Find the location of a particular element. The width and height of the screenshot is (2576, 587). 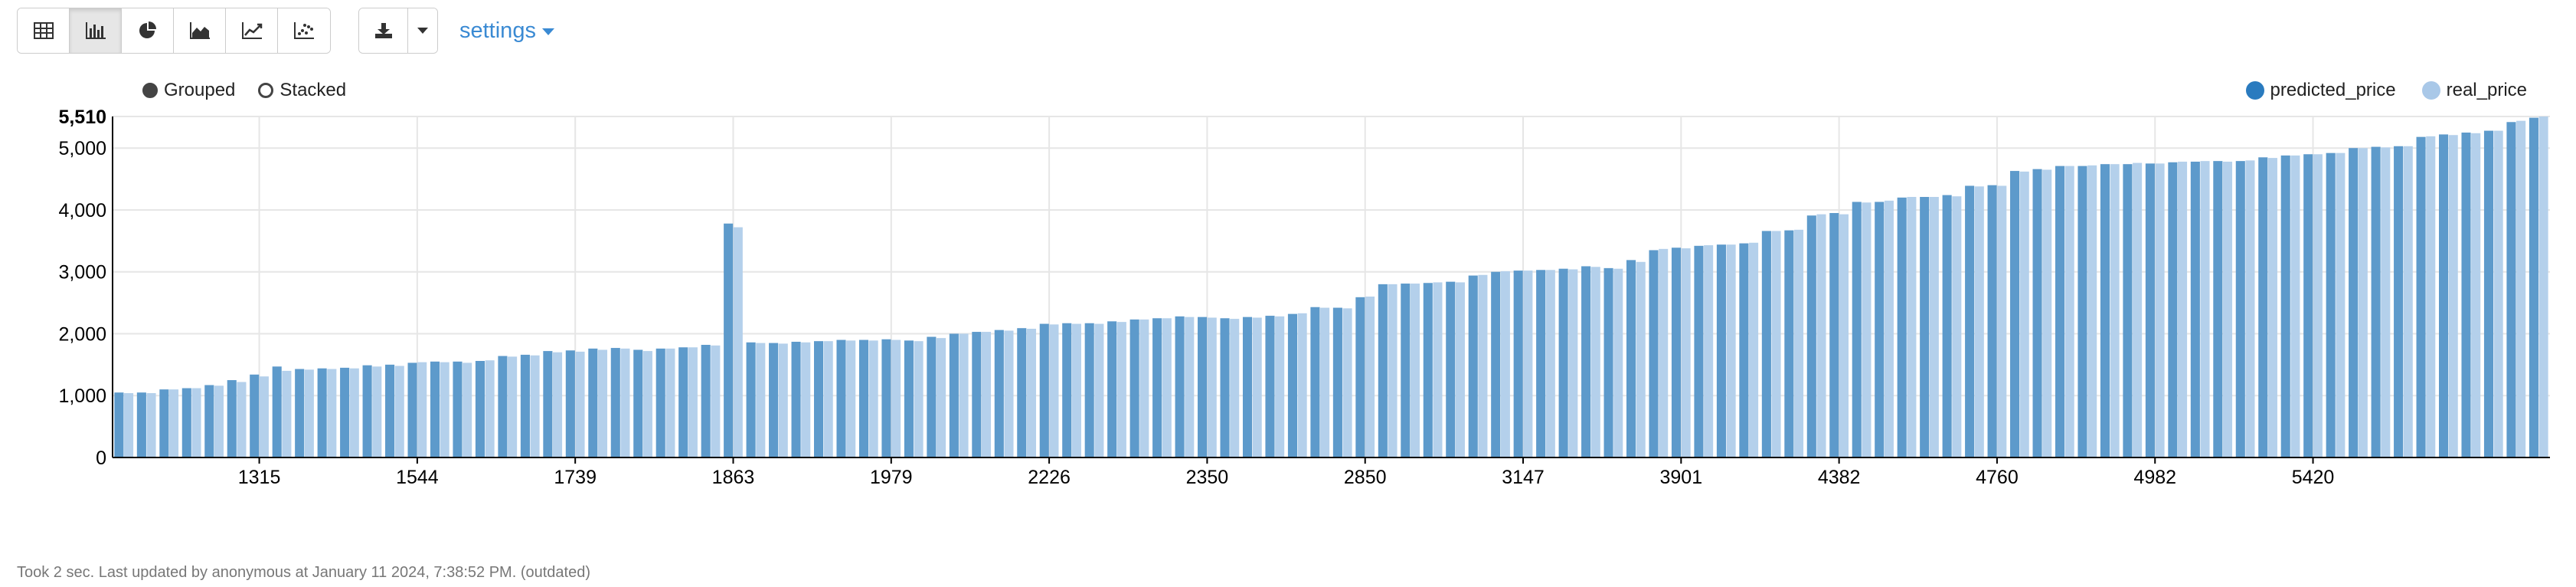

grouped-option: Grouped is located at coordinates (188, 90).